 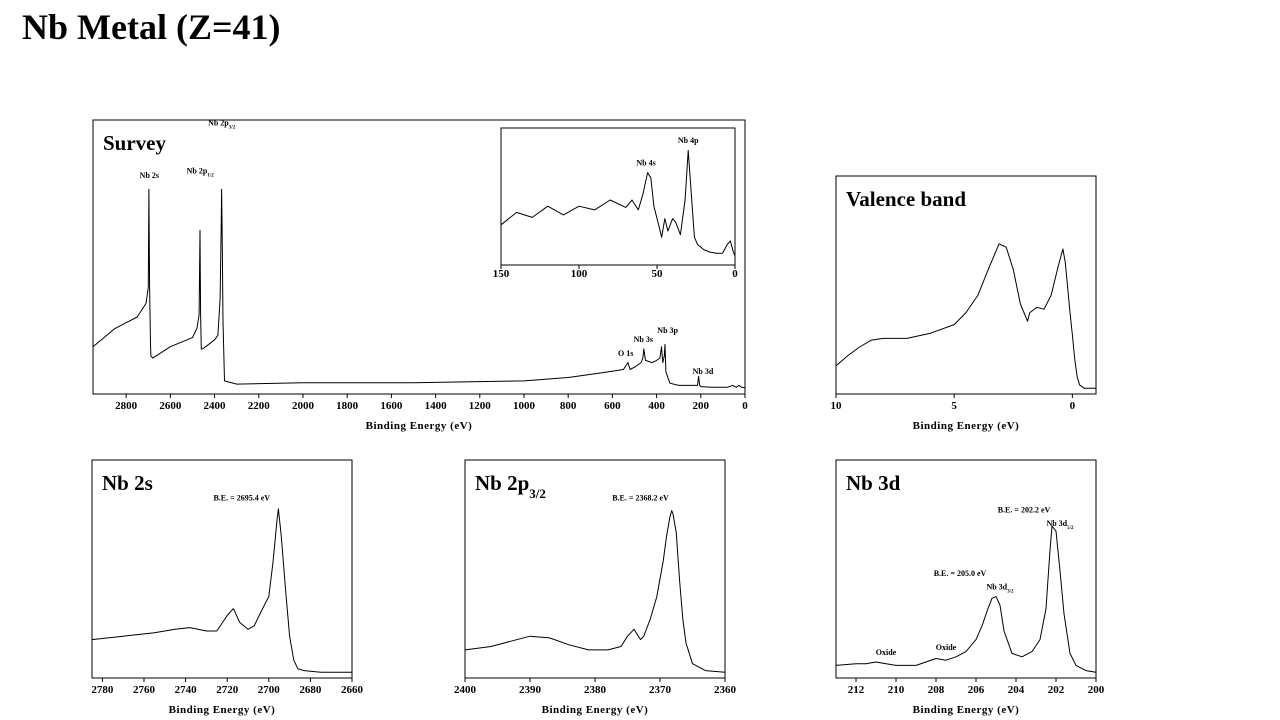 I want to click on x-tick-label: 5, so click(x=954, y=406).